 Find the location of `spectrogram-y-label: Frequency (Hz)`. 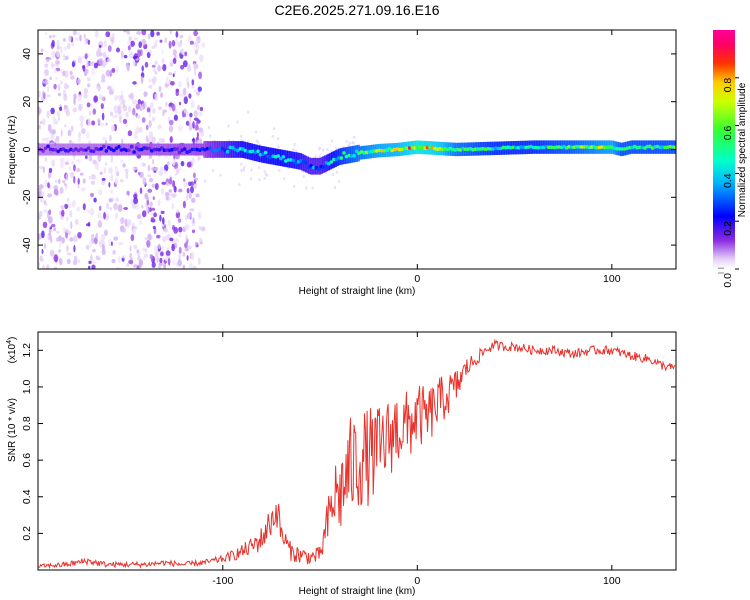

spectrogram-y-label: Frequency (Hz) is located at coordinates (12, 150).